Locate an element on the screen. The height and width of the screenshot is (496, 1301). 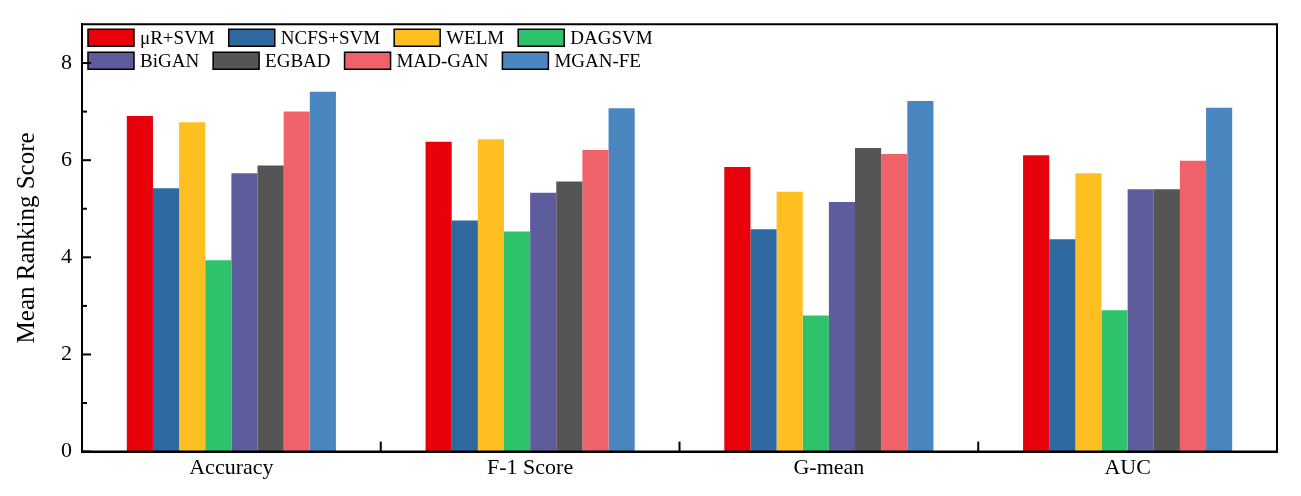
y-tick-label: 8 is located at coordinates (66, 61).